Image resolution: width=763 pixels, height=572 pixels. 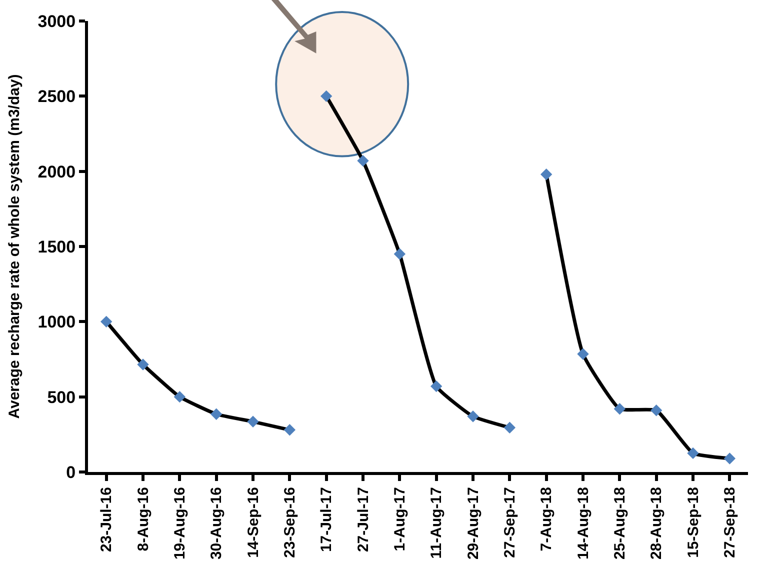 I want to click on y-tick-label: 500, so click(x=61, y=397).